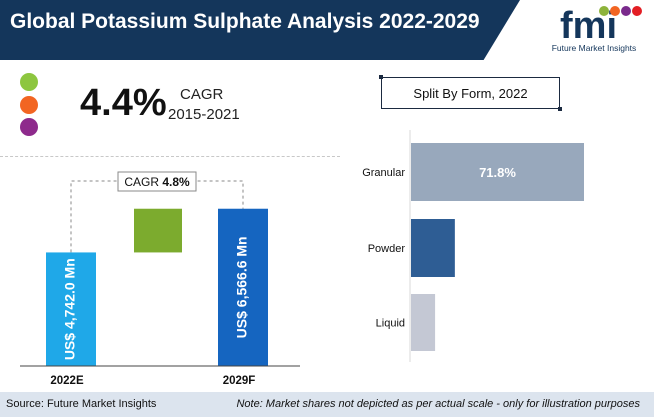  I want to click on section-divider, so click(170, 156).